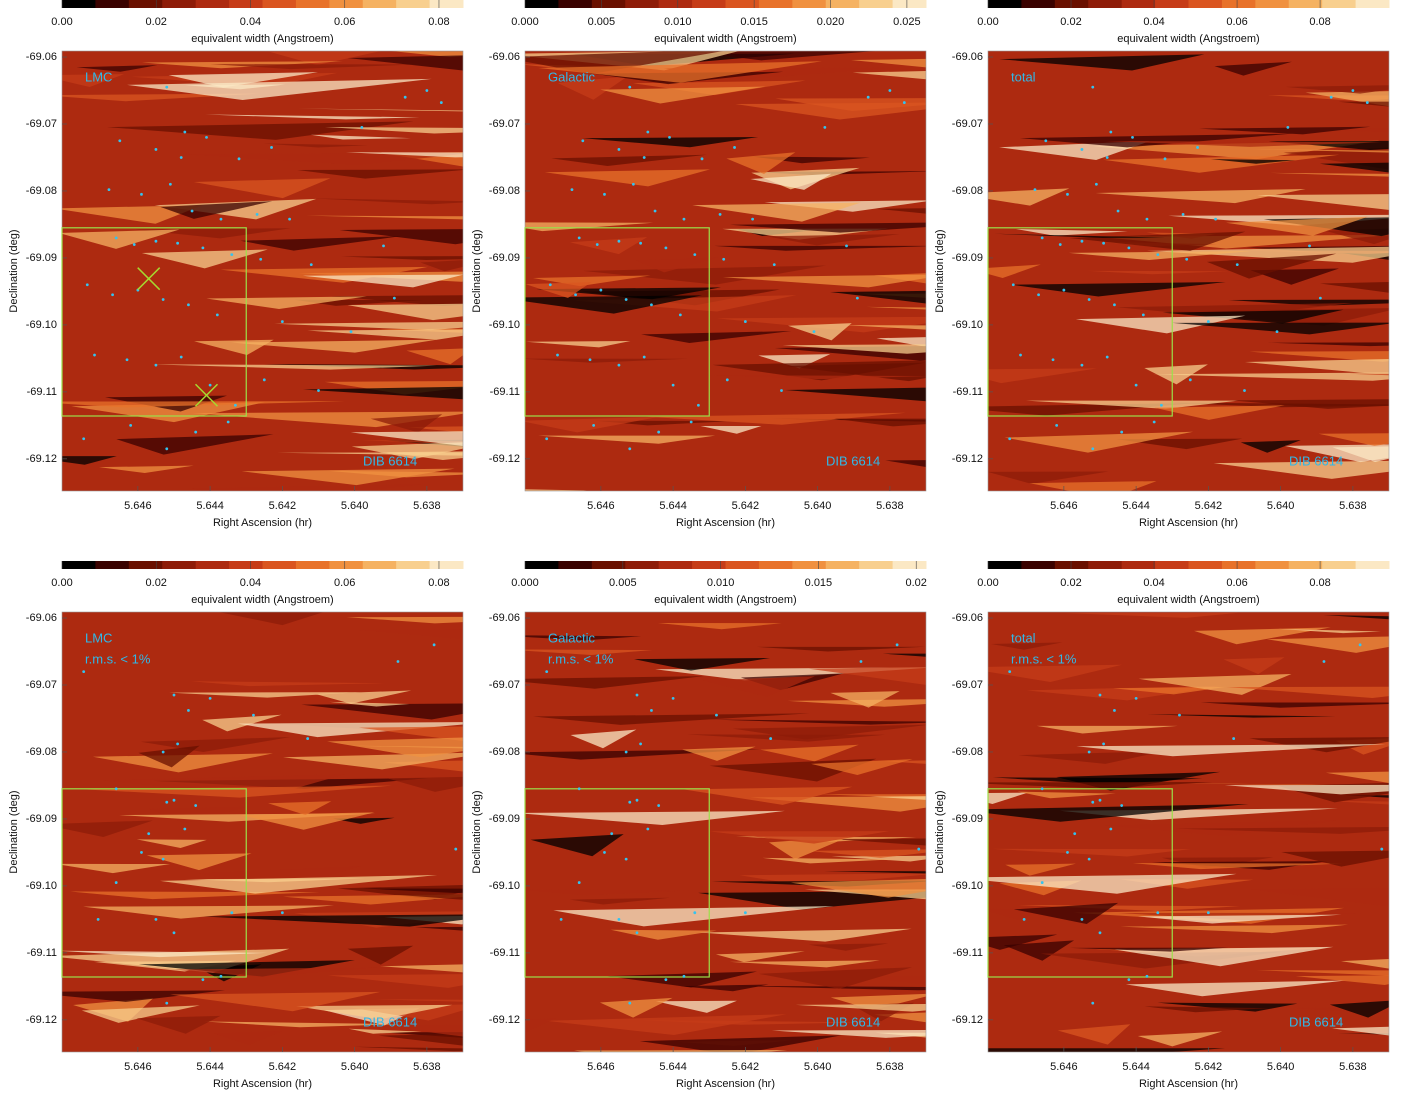 Image resolution: width=1410 pixels, height=1097 pixels. I want to click on x-tick-label: 5.640, so click(1281, 1067).